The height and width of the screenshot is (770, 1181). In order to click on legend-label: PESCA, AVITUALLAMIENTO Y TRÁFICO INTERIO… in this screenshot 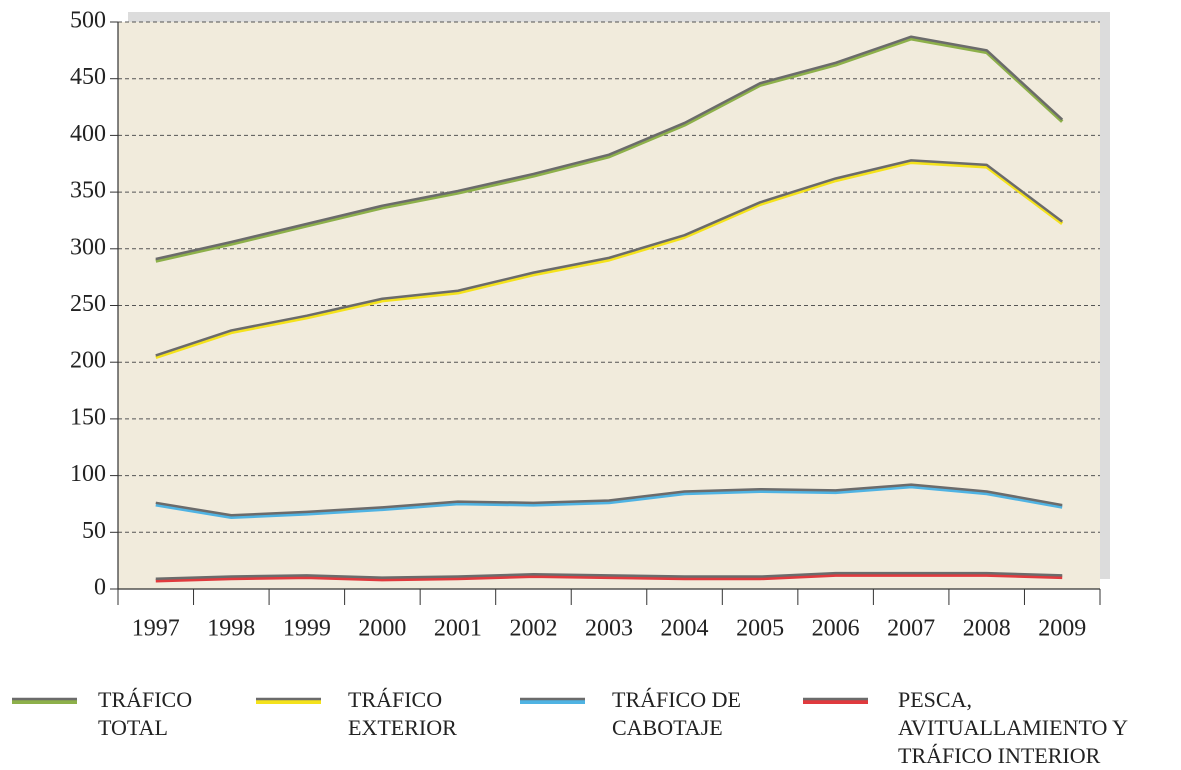, I will do `click(1013, 727)`.